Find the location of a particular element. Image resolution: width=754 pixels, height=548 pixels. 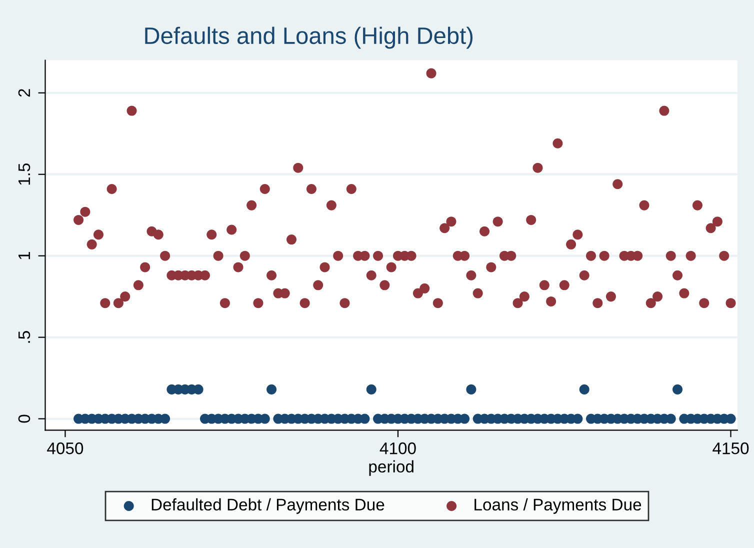

legend-label: Loans / Payments Due is located at coordinates (558, 506).